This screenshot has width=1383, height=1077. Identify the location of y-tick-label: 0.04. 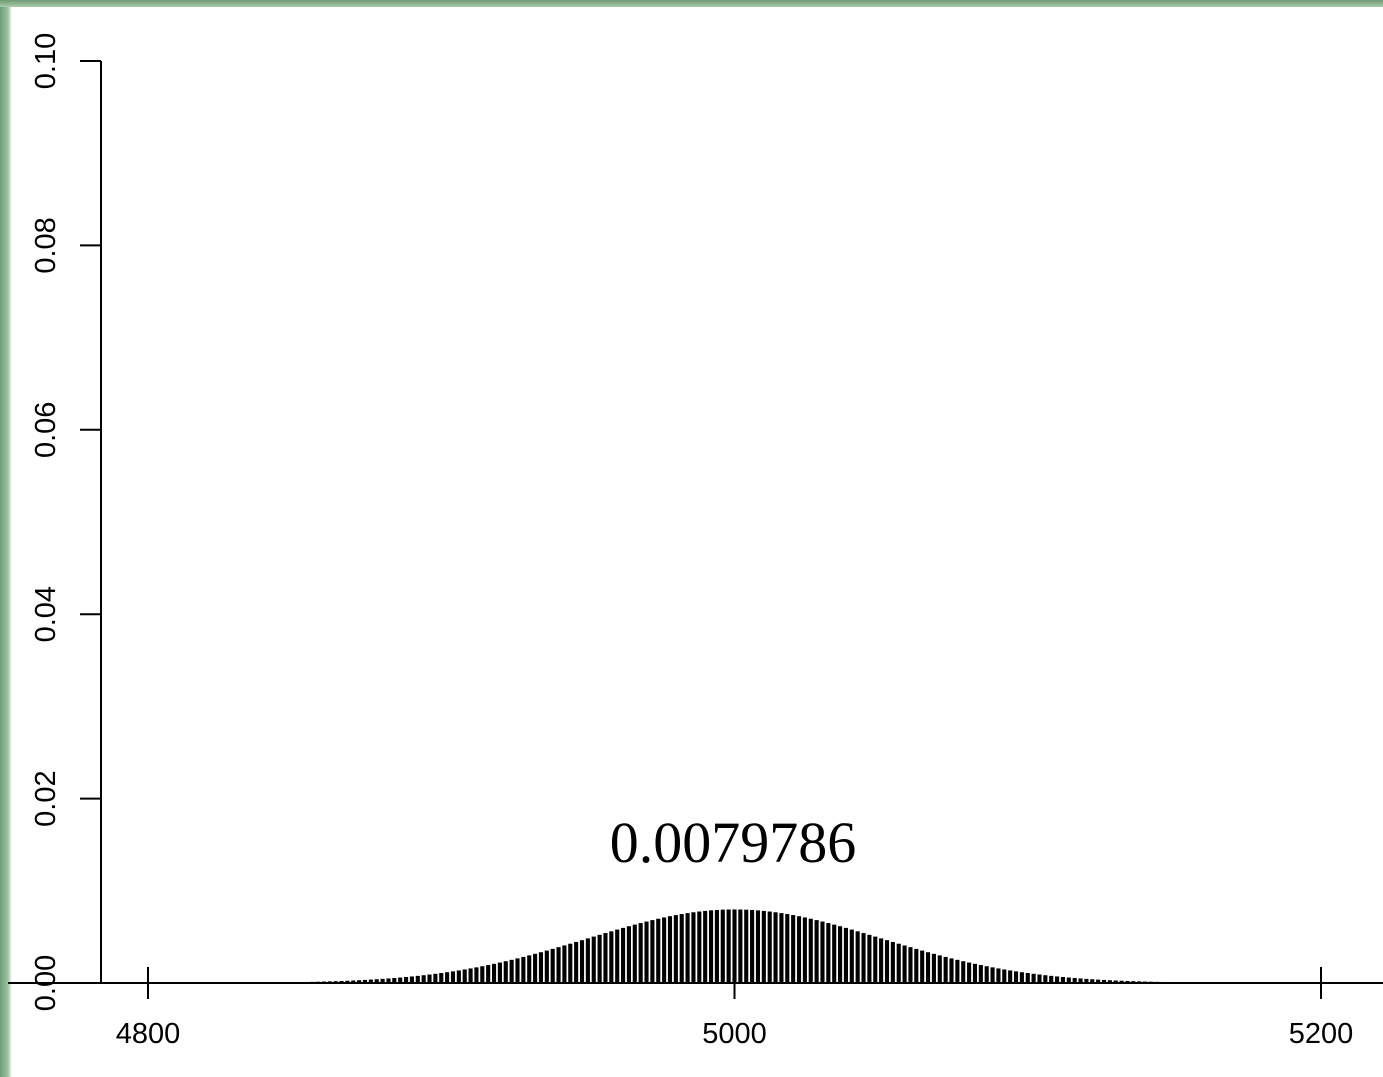
(46, 614).